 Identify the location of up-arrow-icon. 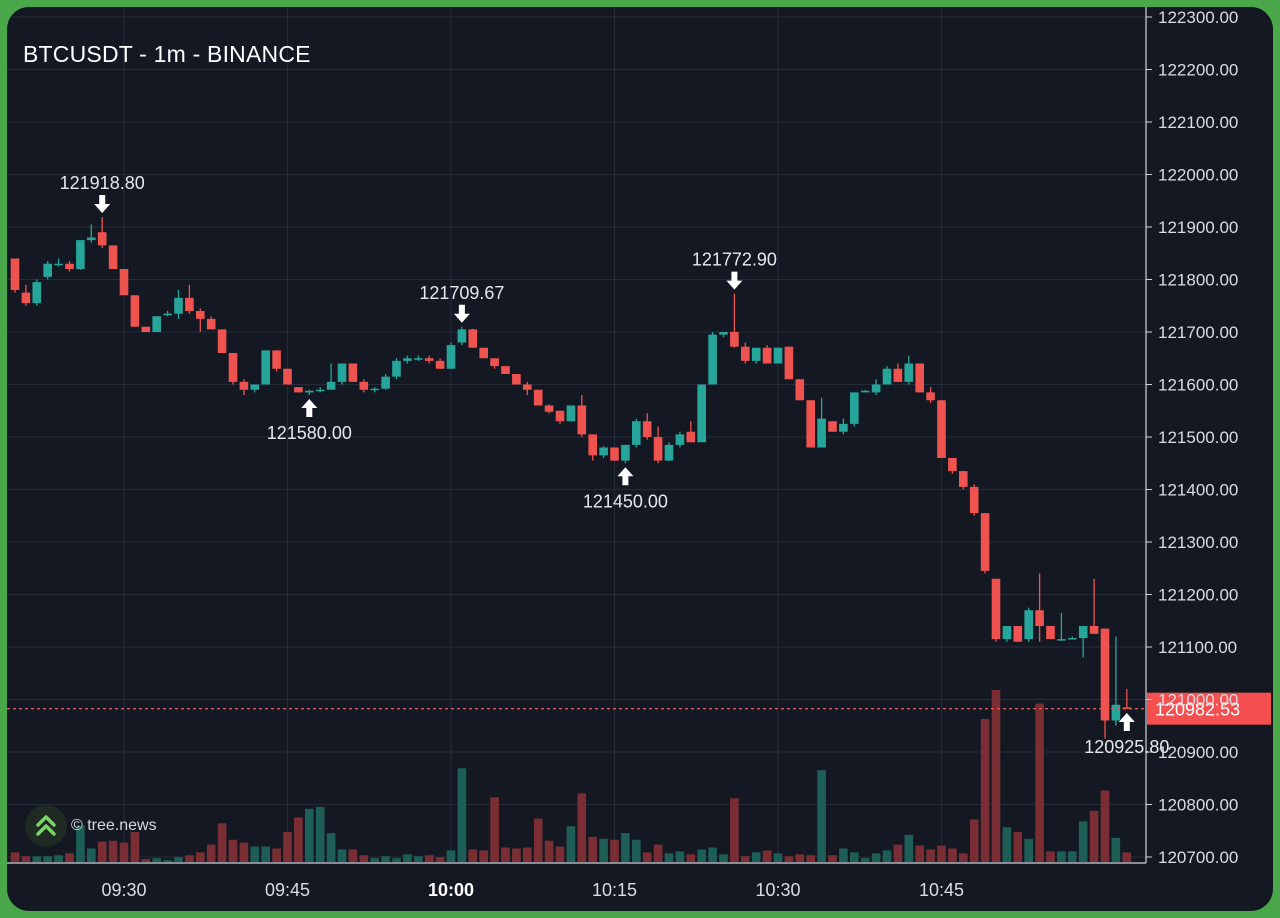
(625, 476).